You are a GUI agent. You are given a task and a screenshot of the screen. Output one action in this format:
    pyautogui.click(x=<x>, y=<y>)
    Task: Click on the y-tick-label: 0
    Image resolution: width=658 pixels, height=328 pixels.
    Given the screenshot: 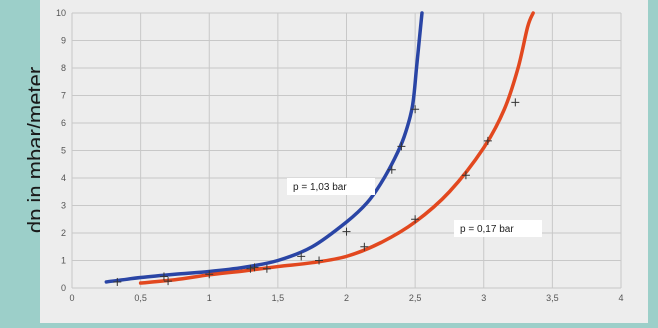 What is the action you would take?
    pyautogui.click(x=63, y=288)
    